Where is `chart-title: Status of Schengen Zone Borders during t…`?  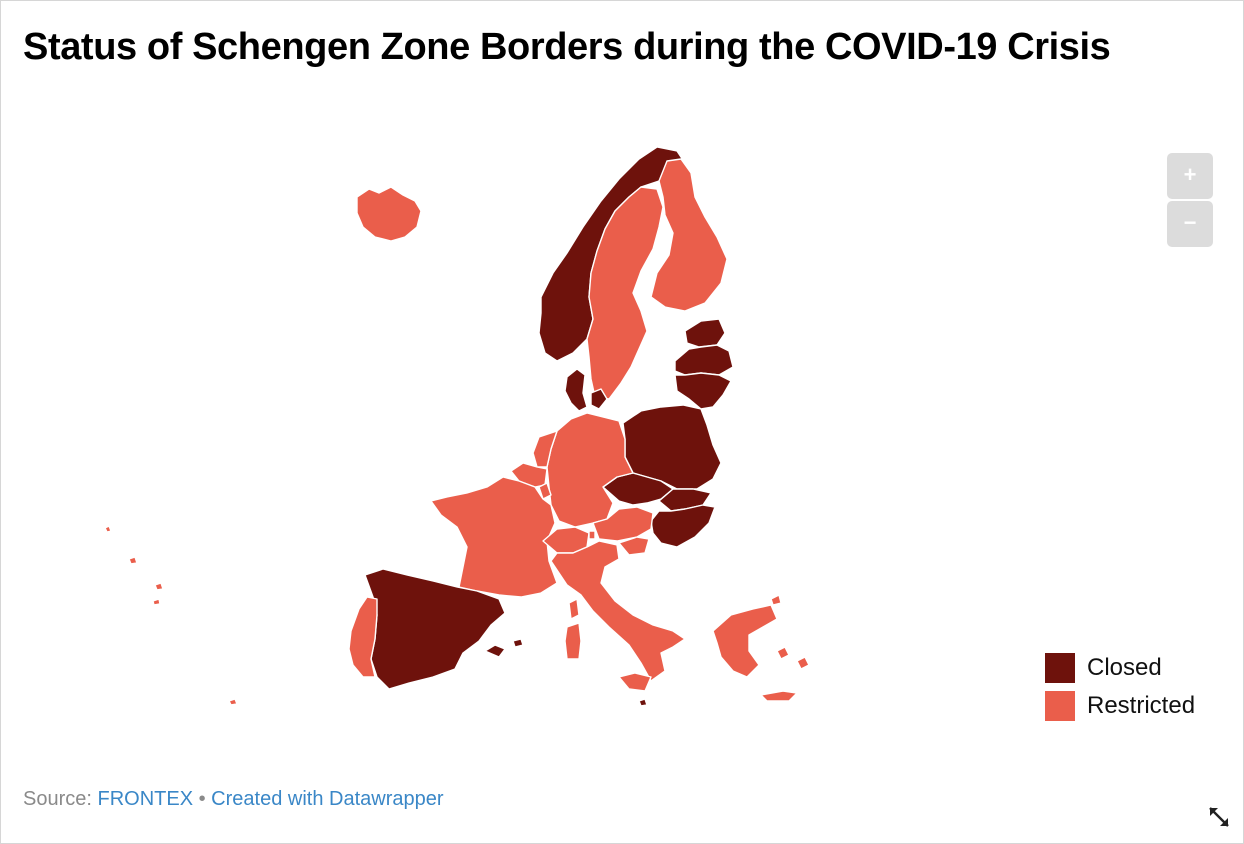 chart-title: Status of Schengen Zone Borders during t… is located at coordinates (567, 47).